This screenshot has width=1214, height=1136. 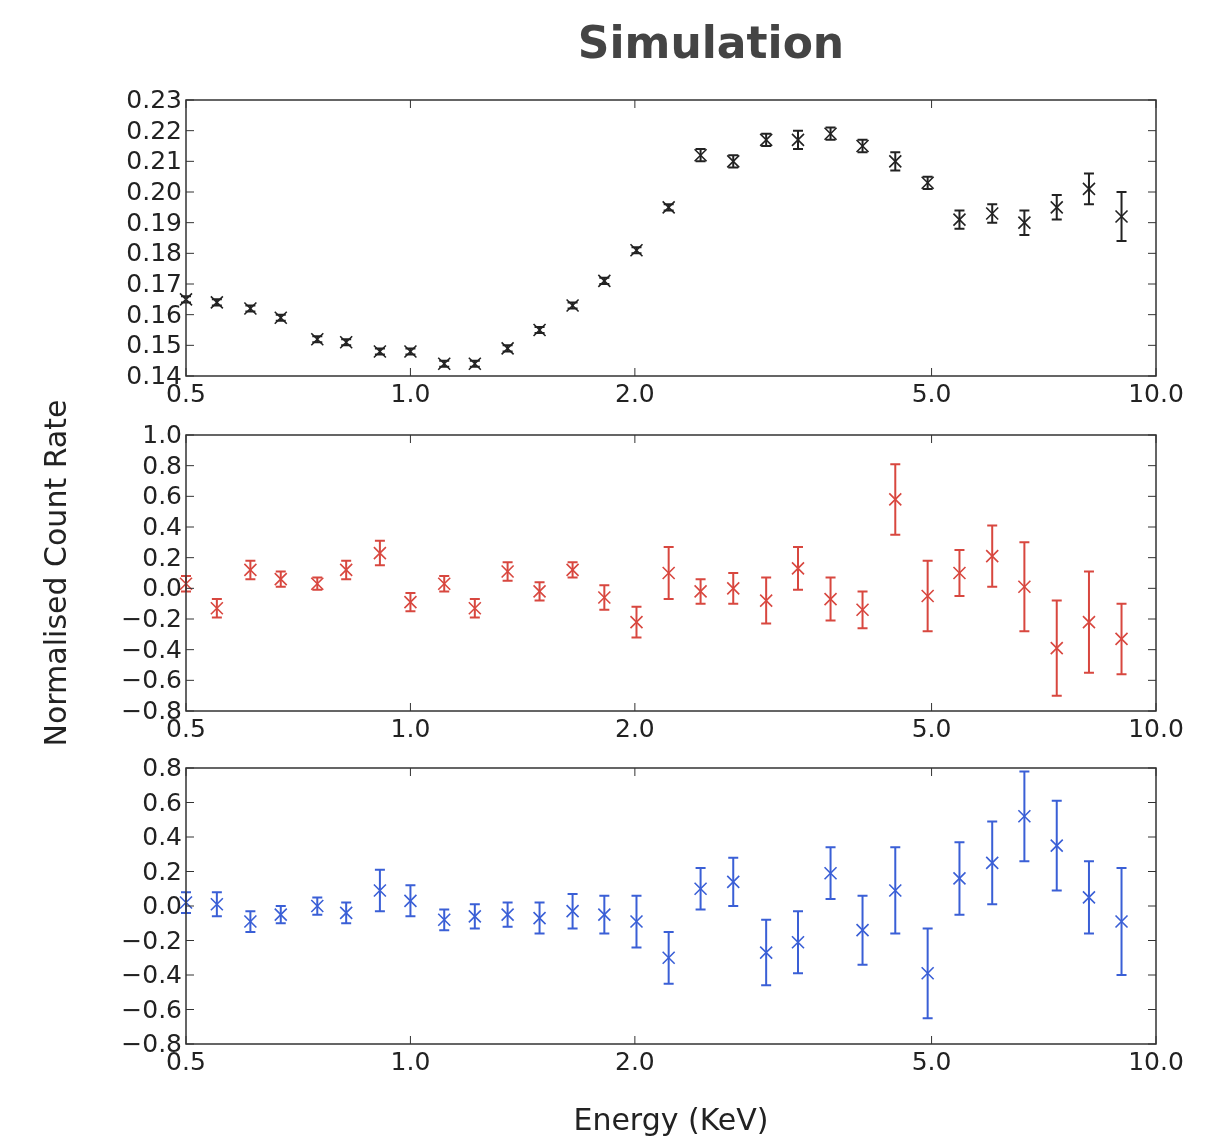 What do you see at coordinates (154, 161) in the screenshot?
I see `y-tick-label: 0.21` at bounding box center [154, 161].